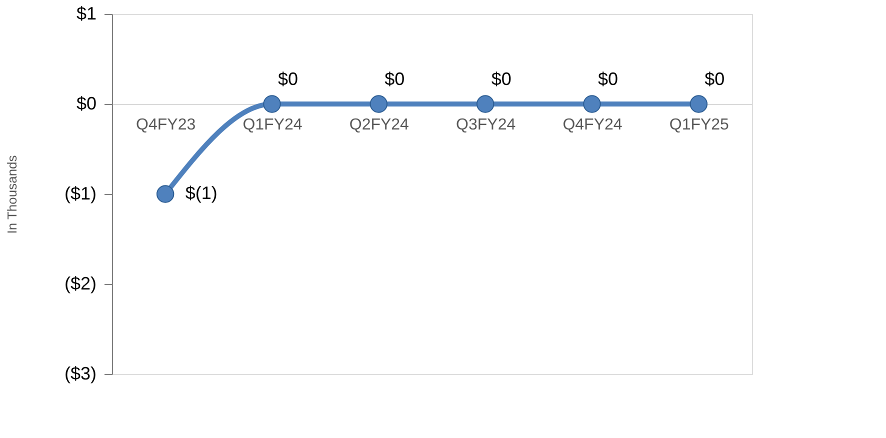  What do you see at coordinates (272, 125) in the screenshot?
I see `x-tick-label: Q1FY24` at bounding box center [272, 125].